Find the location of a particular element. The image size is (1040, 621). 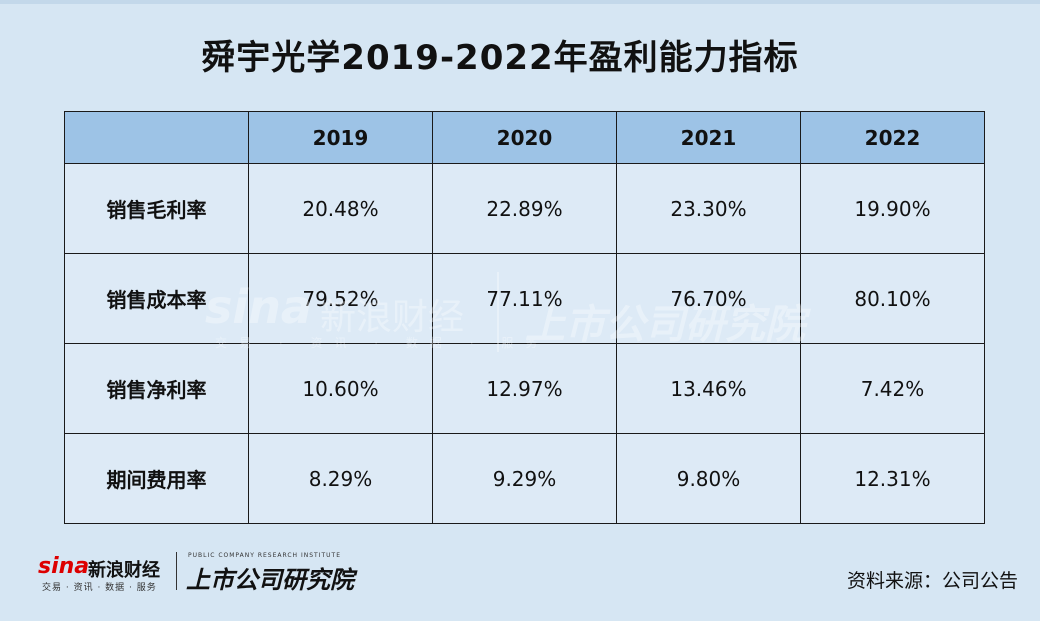

institute-name: 上市公司研究院 is located at coordinates (270, 580).